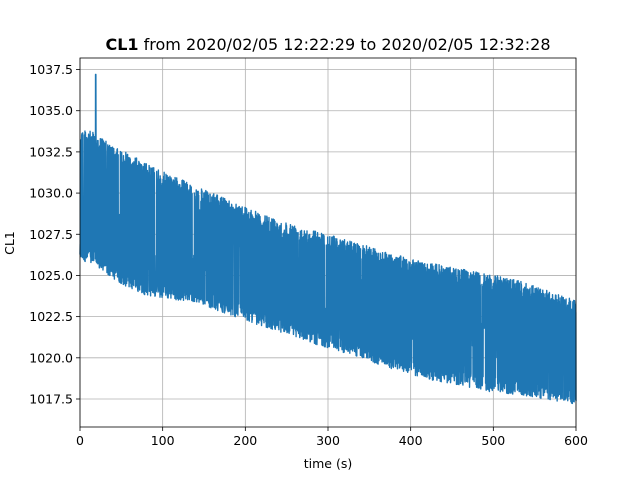 The width and height of the screenshot is (640, 480). Describe the element at coordinates (576, 440) in the screenshot. I see `x-tick-label: 600` at that location.